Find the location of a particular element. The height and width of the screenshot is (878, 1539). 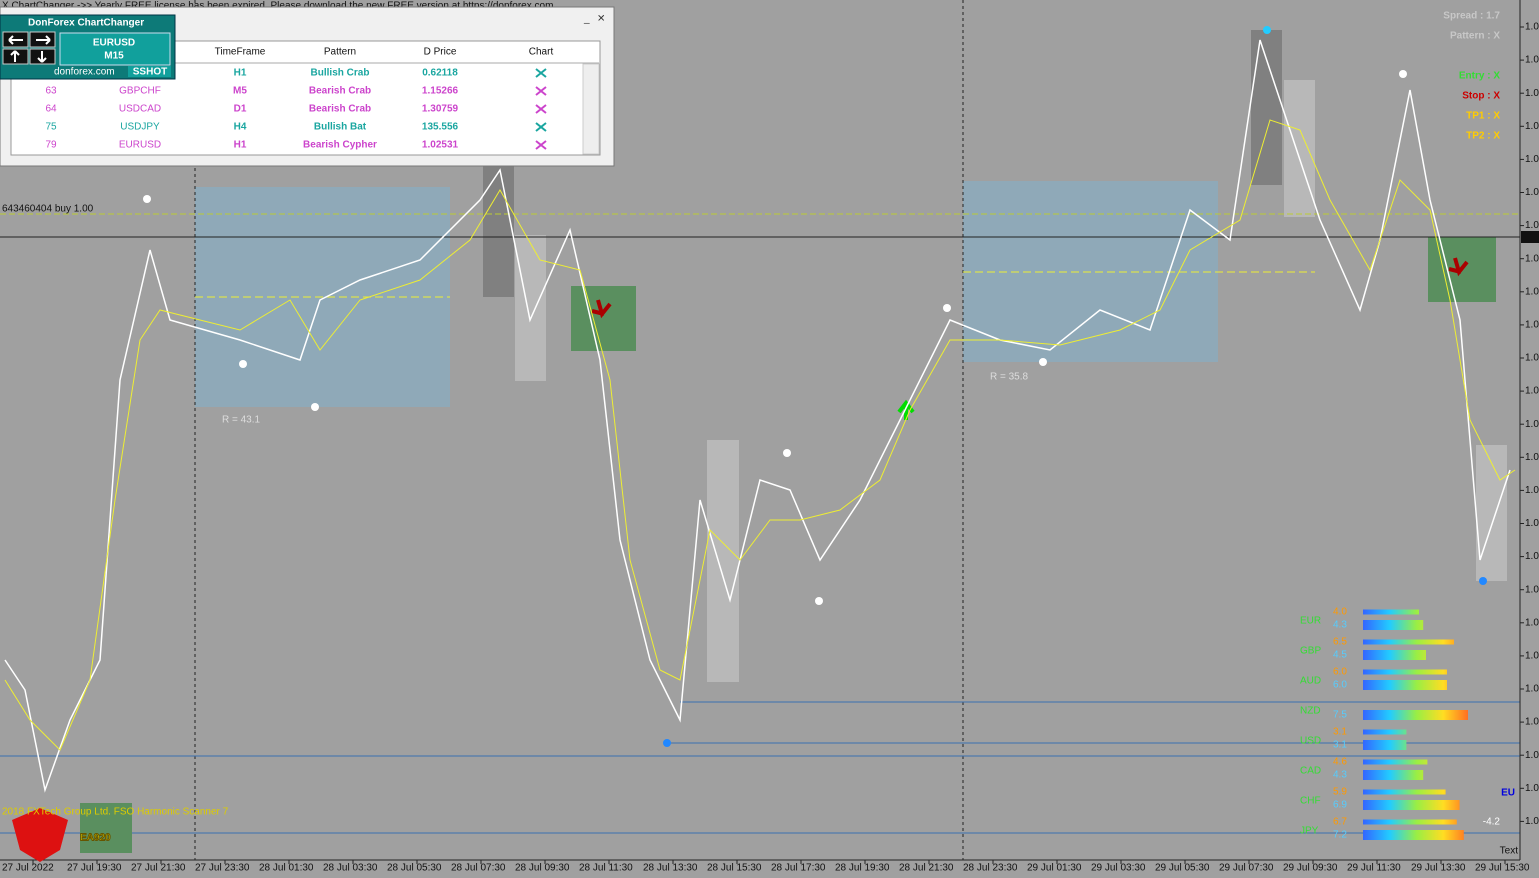

x-tick-label: 28 Jul 05:30 is located at coordinates (414, 868).